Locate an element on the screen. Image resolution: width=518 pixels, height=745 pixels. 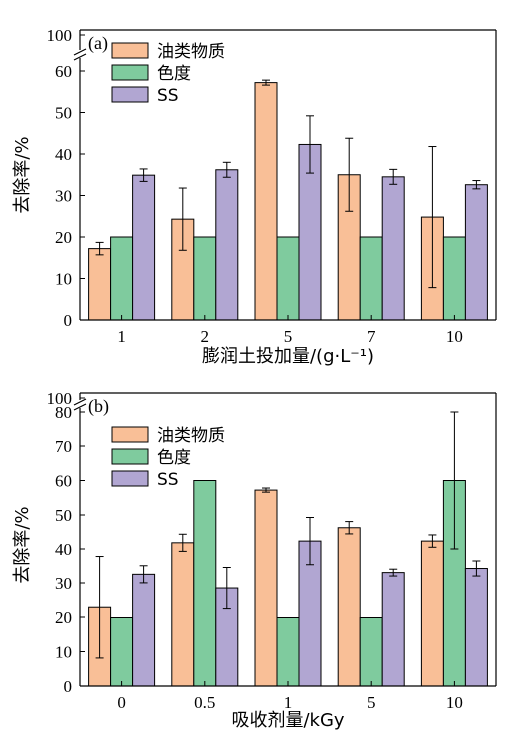
y-tick-label: 80 is located at coordinates (63, 412).